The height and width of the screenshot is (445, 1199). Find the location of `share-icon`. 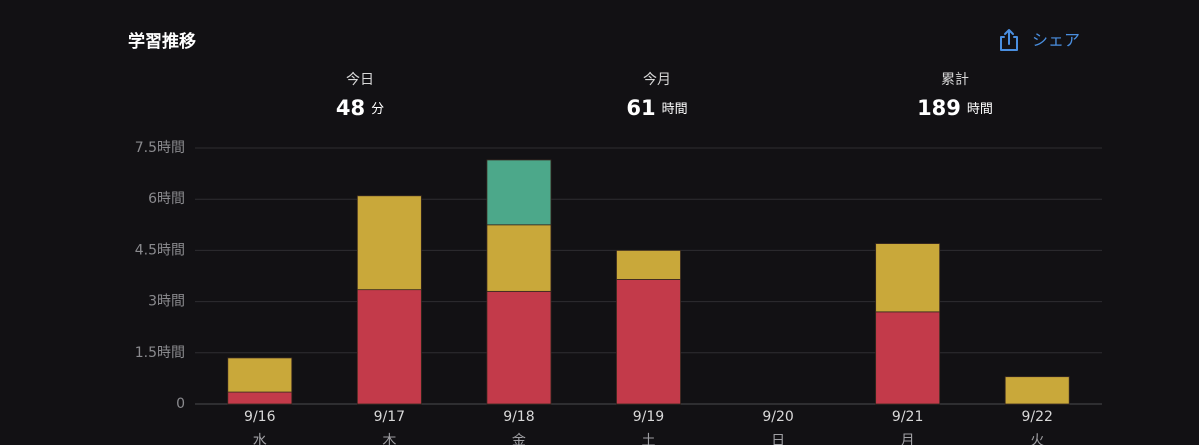

share-icon is located at coordinates (1009, 40).